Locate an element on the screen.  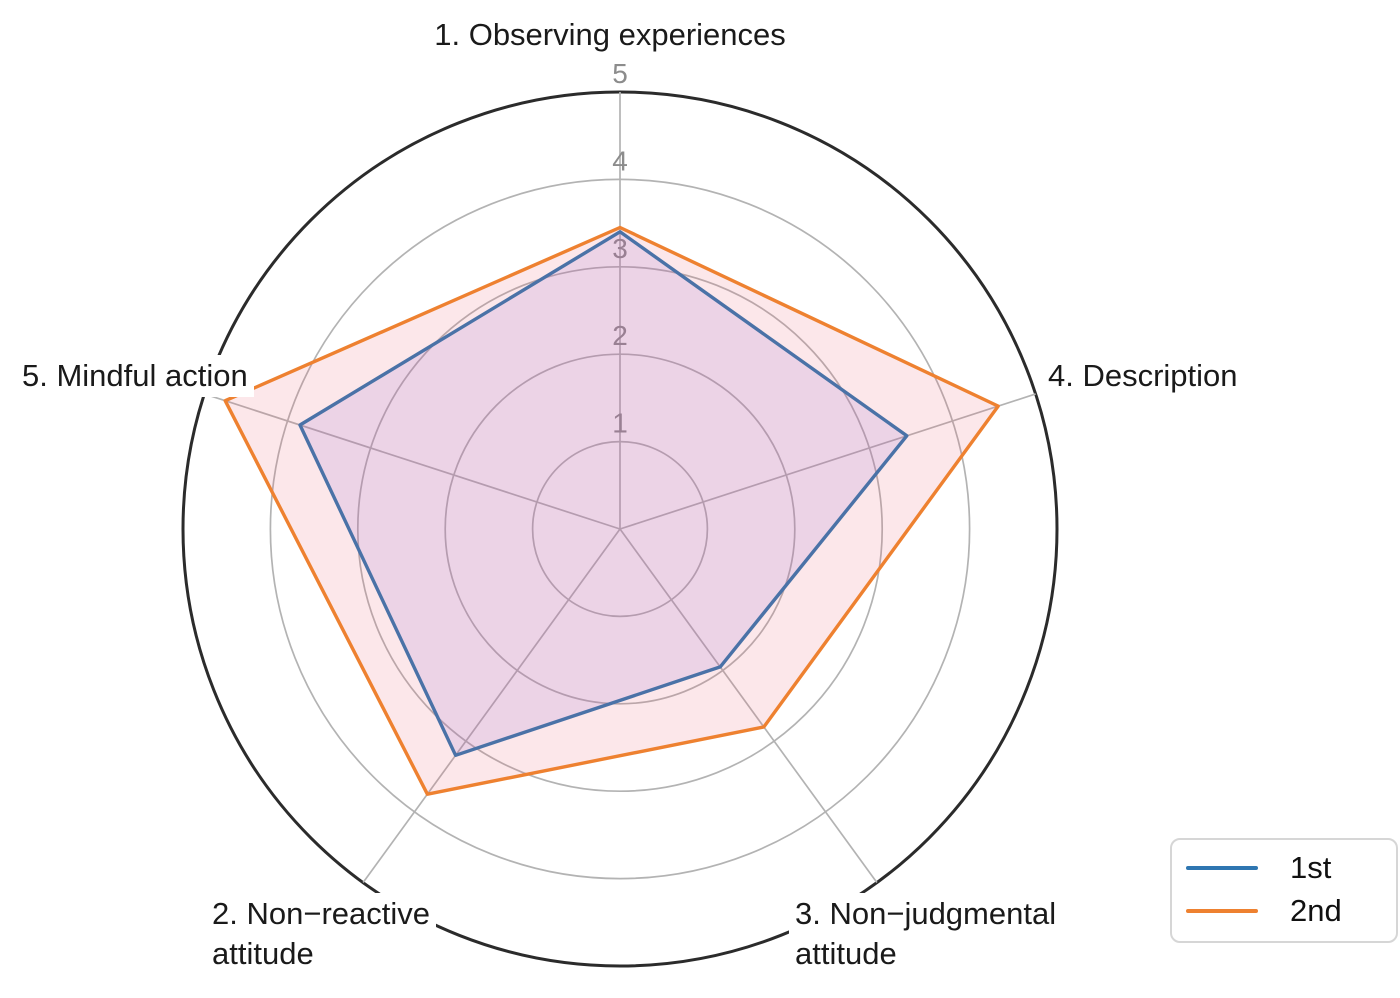
legend: 1st 2nd is located at coordinates (1284, 891).